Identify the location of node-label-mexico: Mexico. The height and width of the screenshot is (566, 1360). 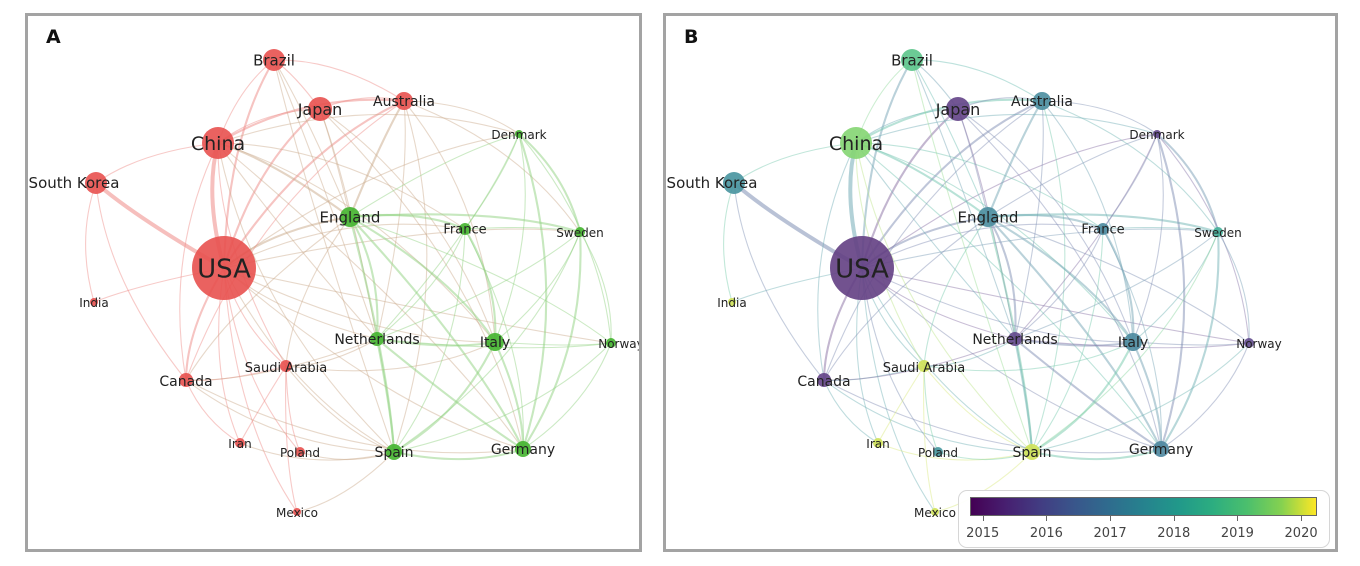
(935, 513).